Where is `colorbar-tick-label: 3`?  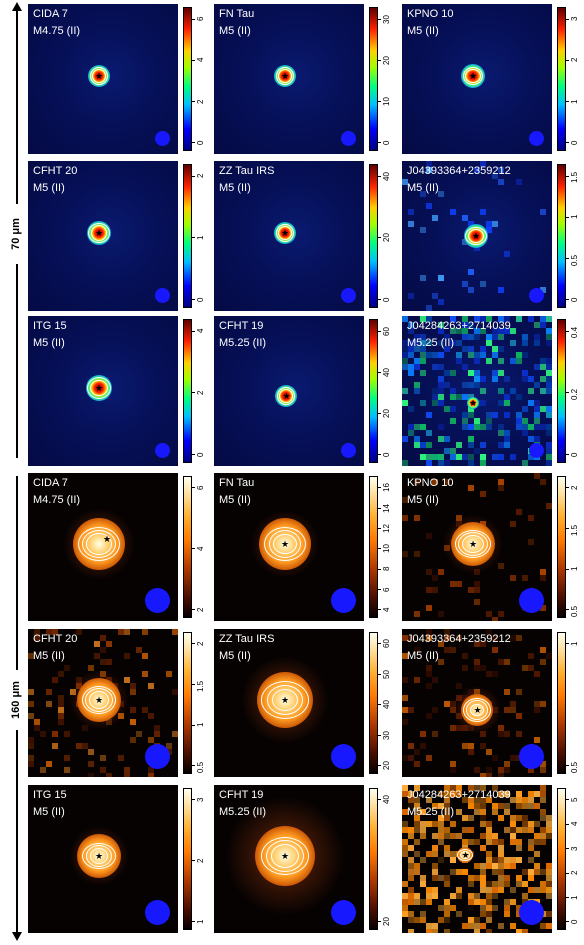 colorbar-tick-label: 3 is located at coordinates (574, 19).